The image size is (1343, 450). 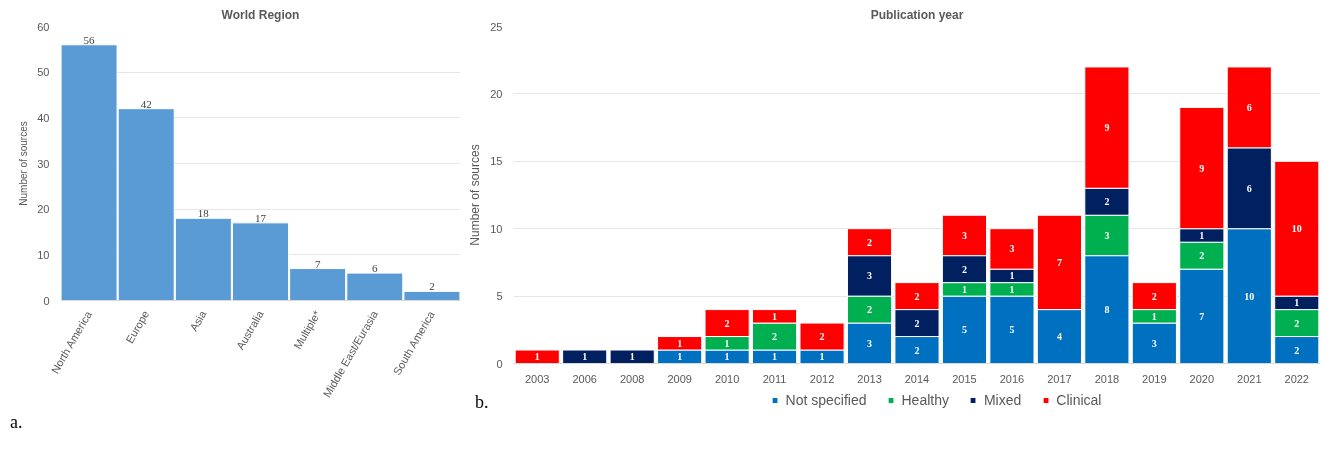 What do you see at coordinates (496, 161) in the screenshot?
I see `y-tick-label: 15` at bounding box center [496, 161].